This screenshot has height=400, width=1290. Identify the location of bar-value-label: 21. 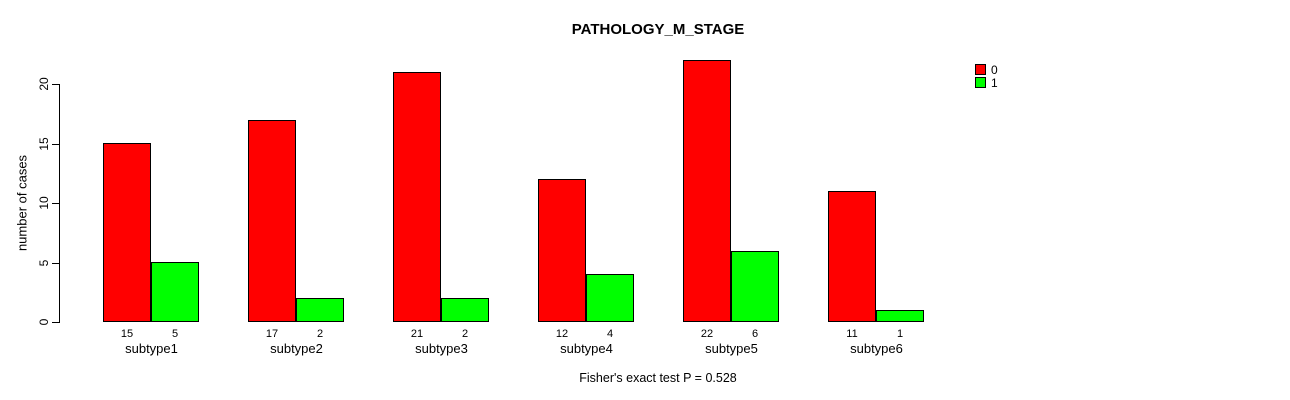
(417, 334).